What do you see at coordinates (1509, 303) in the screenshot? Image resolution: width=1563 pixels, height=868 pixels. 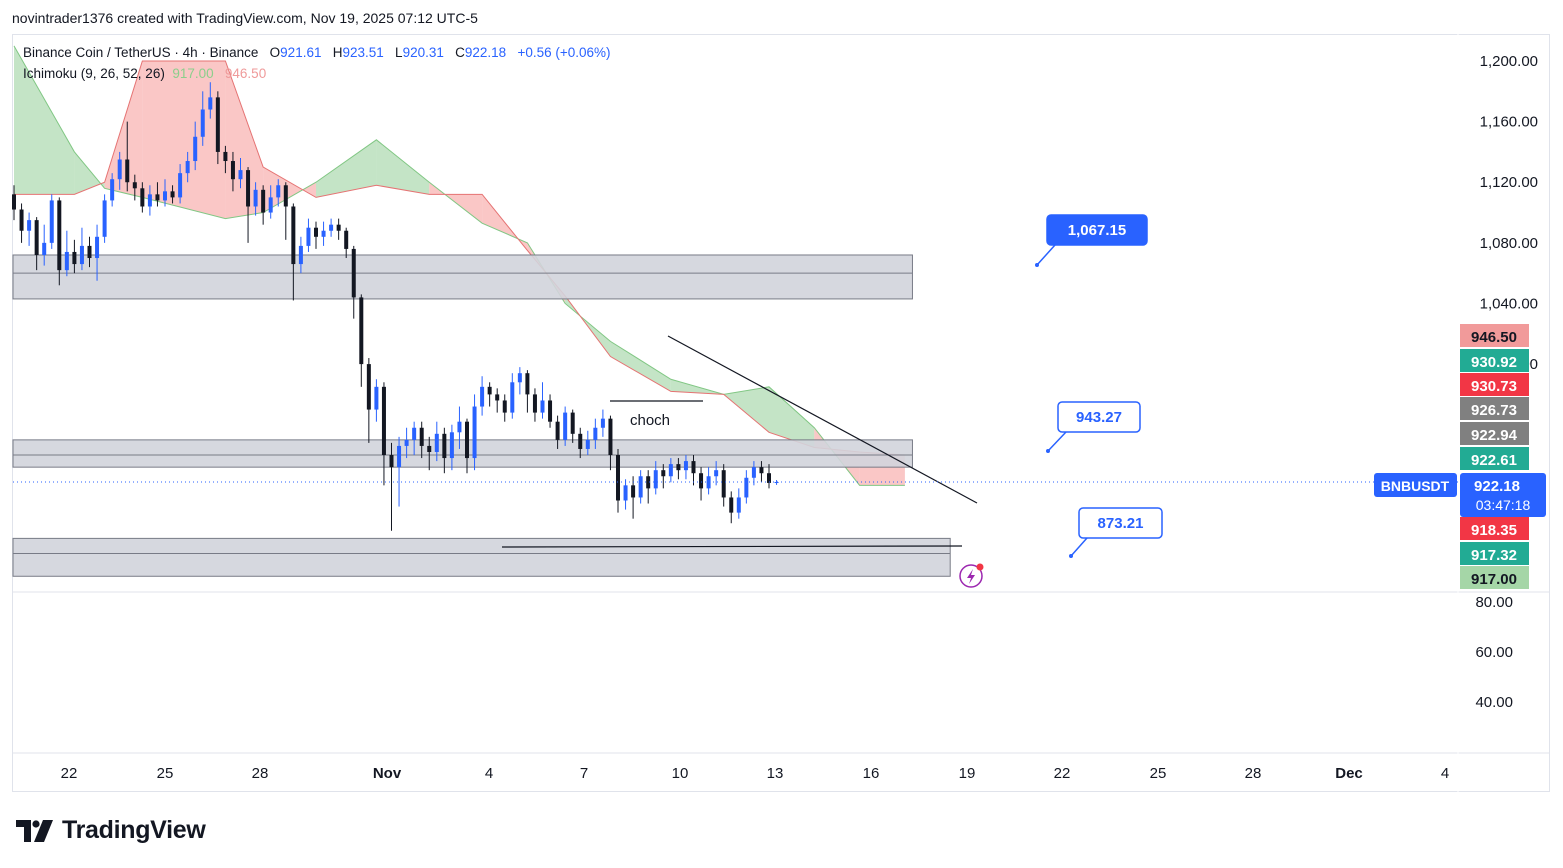 I see `price-axis-tick: 1,040.00` at bounding box center [1509, 303].